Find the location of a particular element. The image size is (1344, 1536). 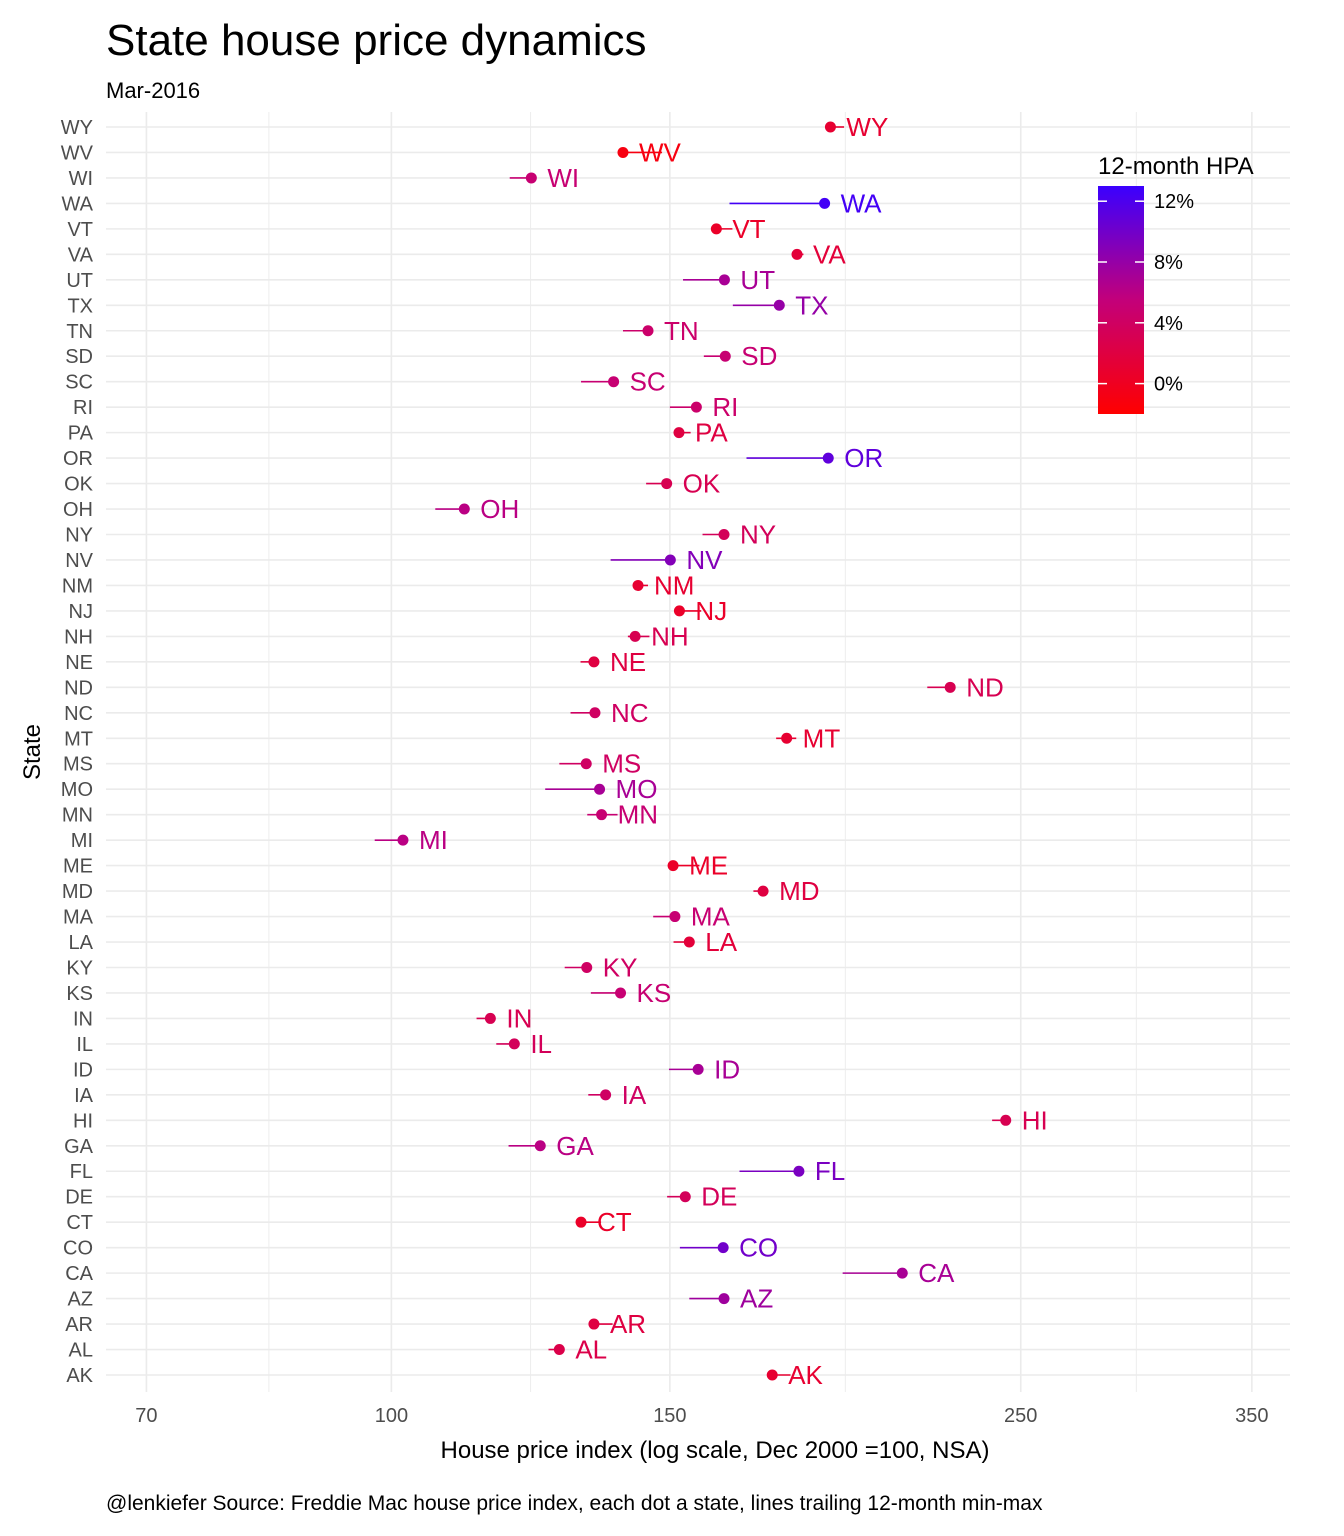

state-label-la: LA is located at coordinates (721, 942).